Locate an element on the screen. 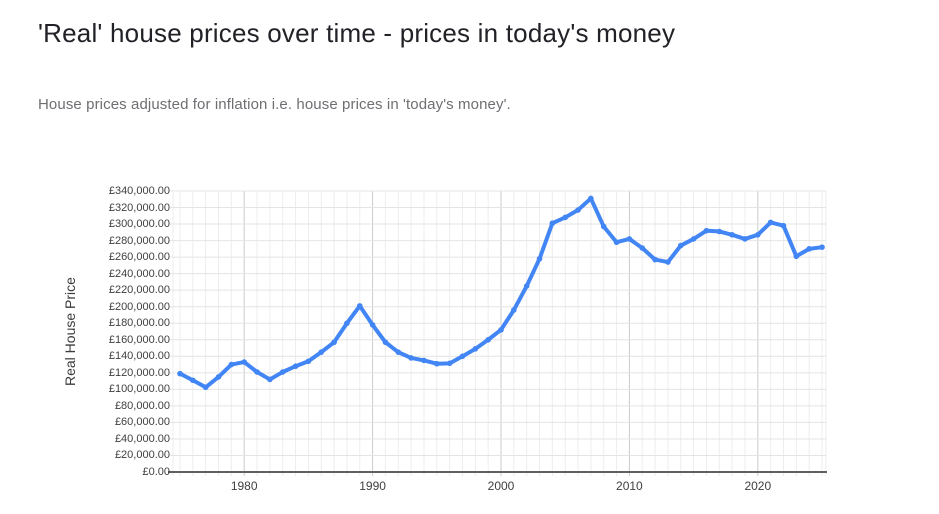 The image size is (939, 514). y-axis-tick-label: £280,000.00 is located at coordinates (139, 240).